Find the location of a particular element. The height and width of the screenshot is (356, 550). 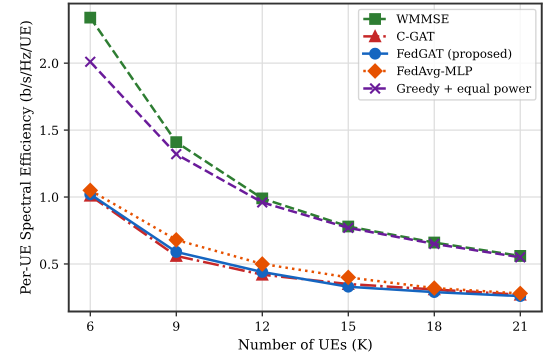

legend-label: FedAvg-MLP is located at coordinates (434, 72).